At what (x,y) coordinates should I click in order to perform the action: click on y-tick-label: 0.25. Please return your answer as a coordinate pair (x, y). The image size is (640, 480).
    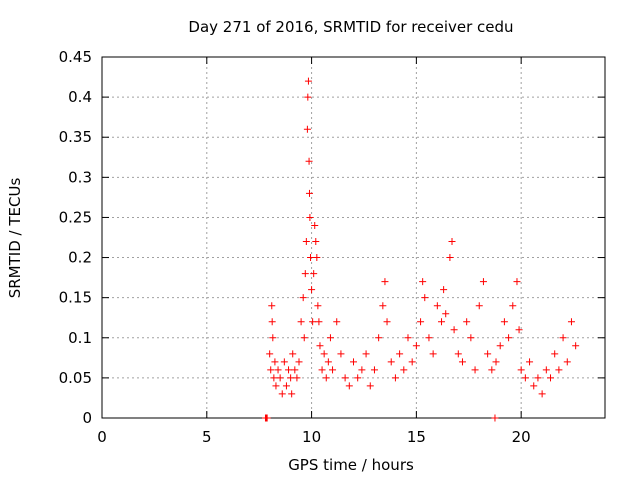
    Looking at the image, I should click on (75, 217).